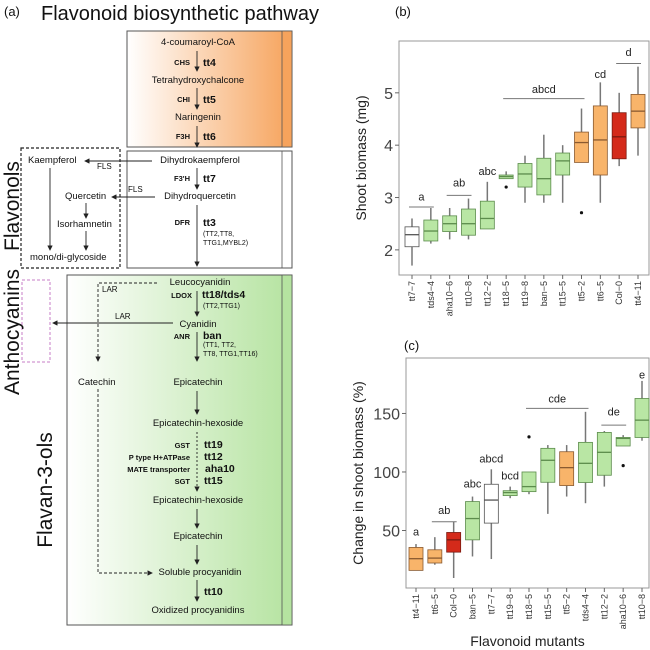 The height and width of the screenshot is (650, 650). What do you see at coordinates (287, 450) in the screenshot?
I see `flavan-3-ols-strip` at bounding box center [287, 450].